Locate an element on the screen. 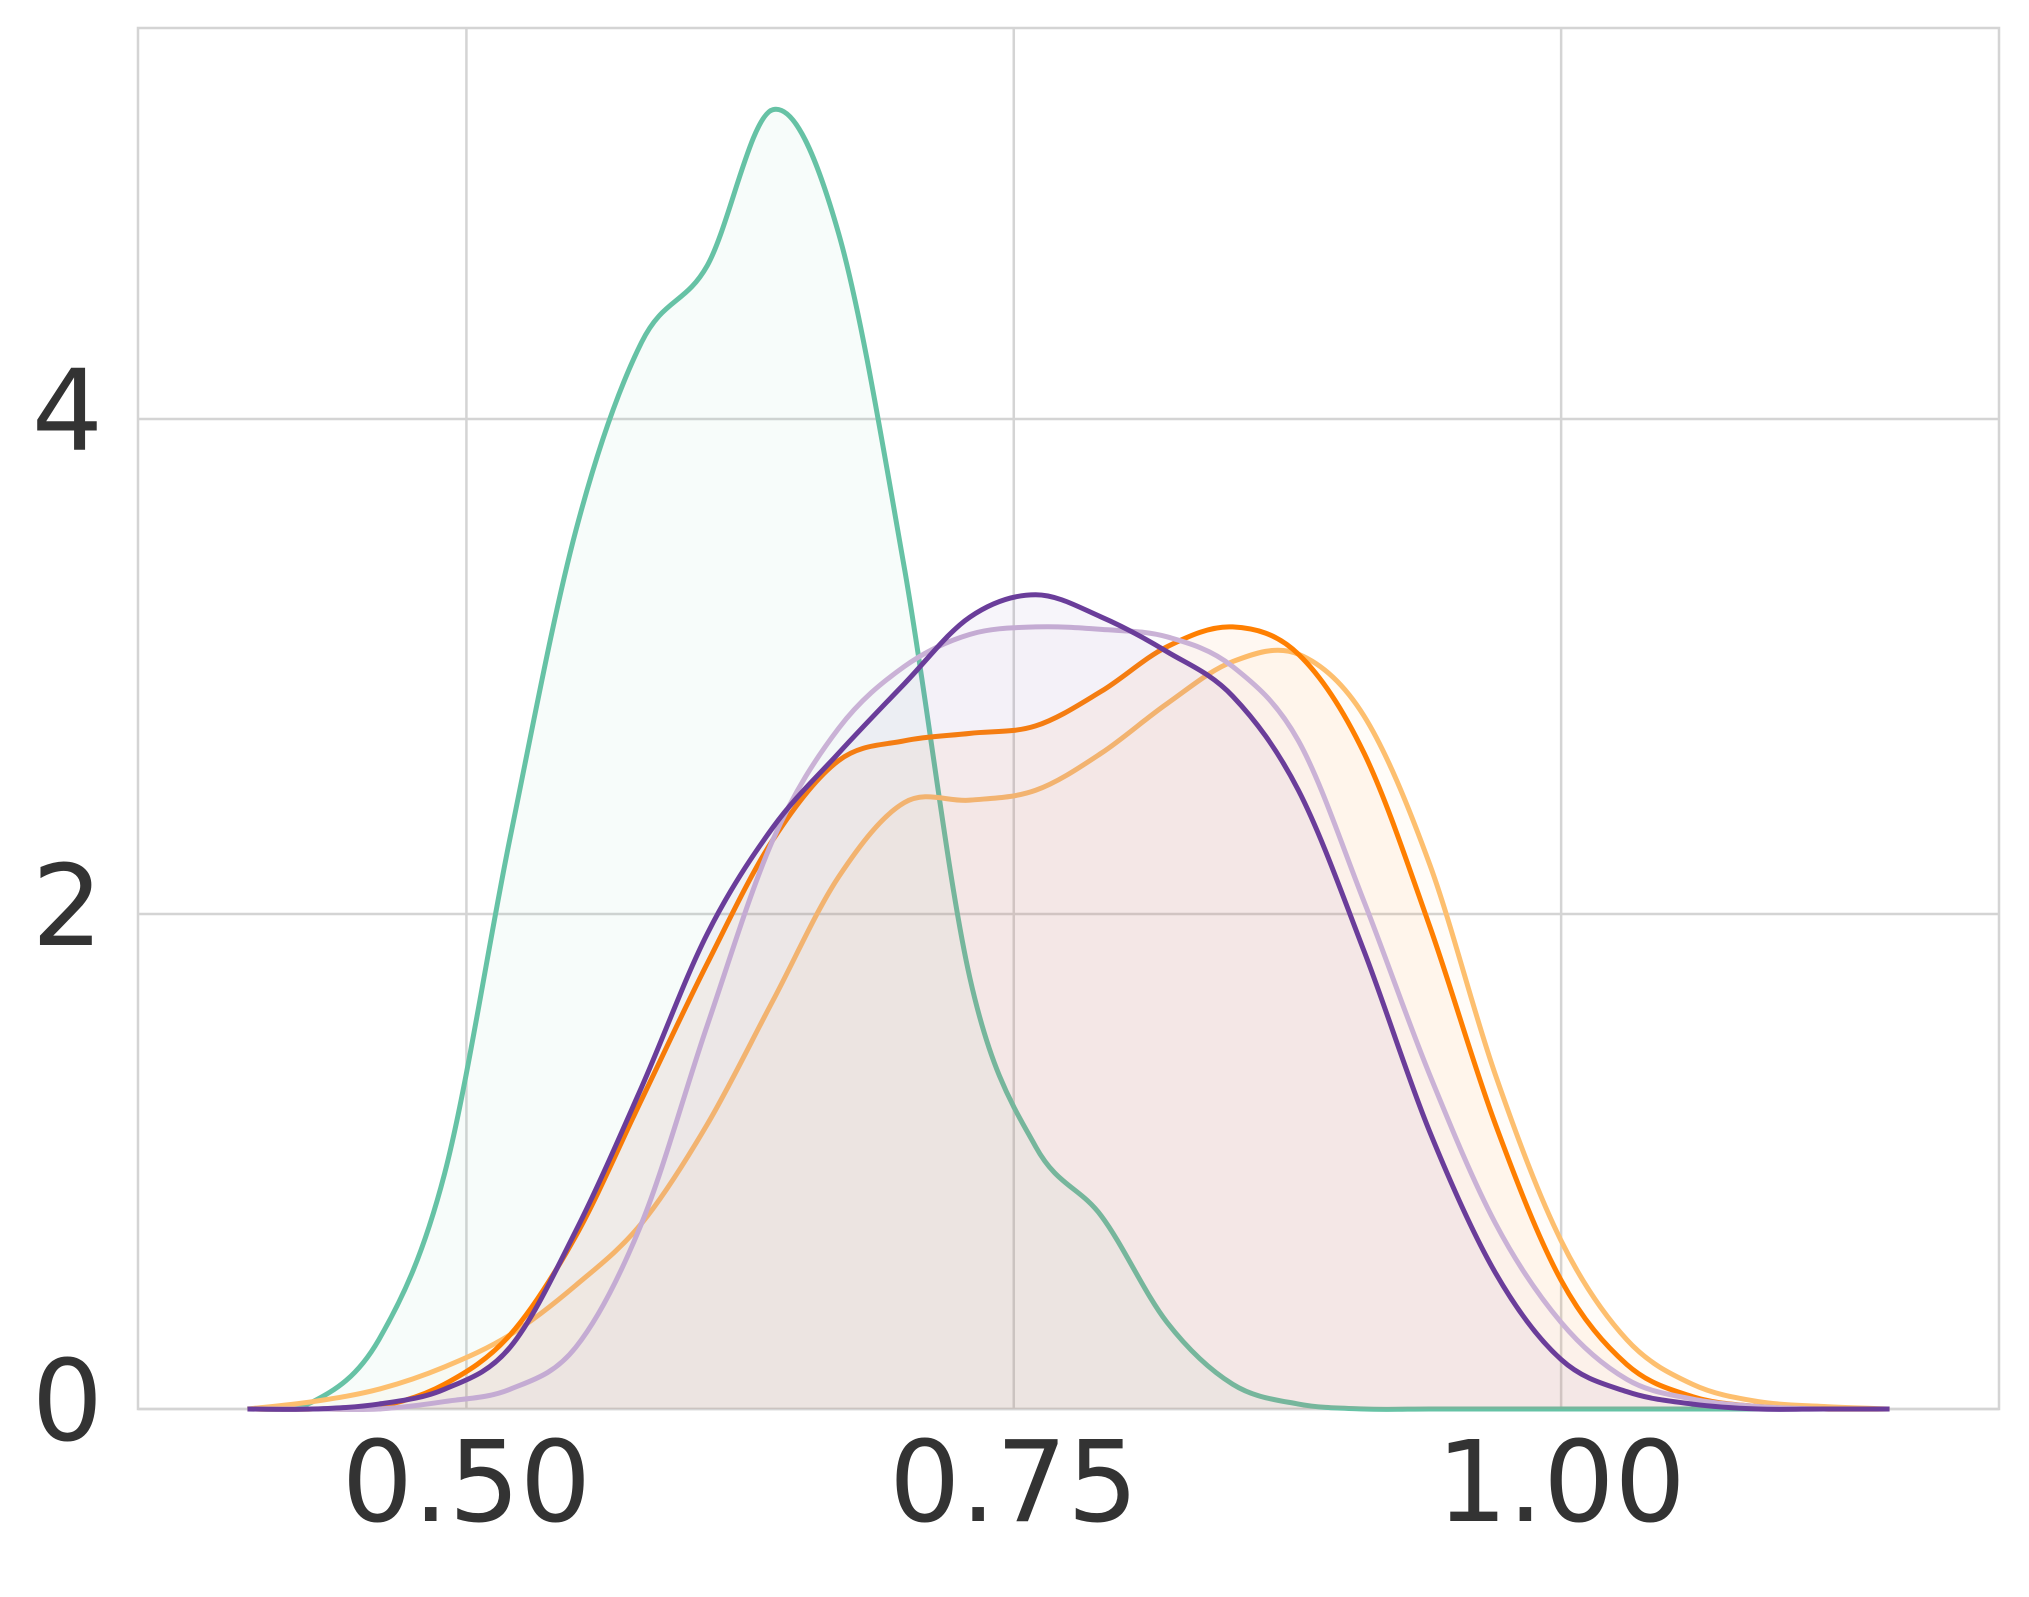 The image size is (2029, 1597). x-tick-label: 1.00 is located at coordinates (1560, 1483).